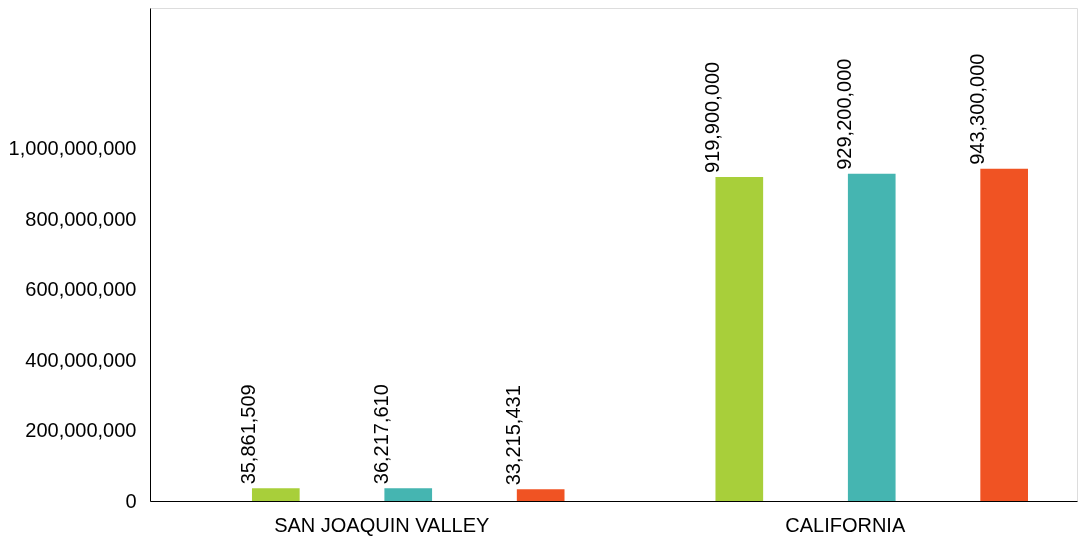 The height and width of the screenshot is (543, 1085). Describe the element at coordinates (81, 359) in the screenshot. I see `y-tick-label: 400,000,000` at that location.